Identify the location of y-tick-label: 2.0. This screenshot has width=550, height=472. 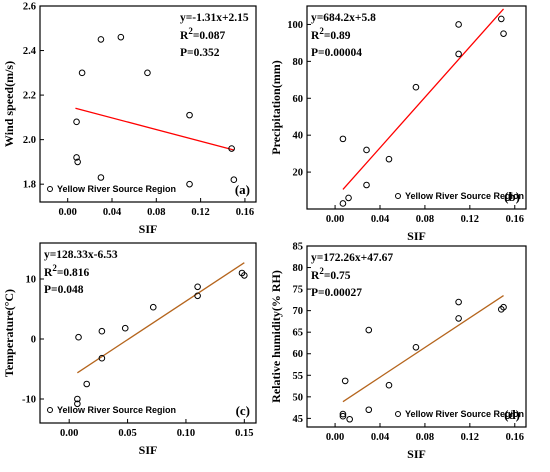
(29, 140).